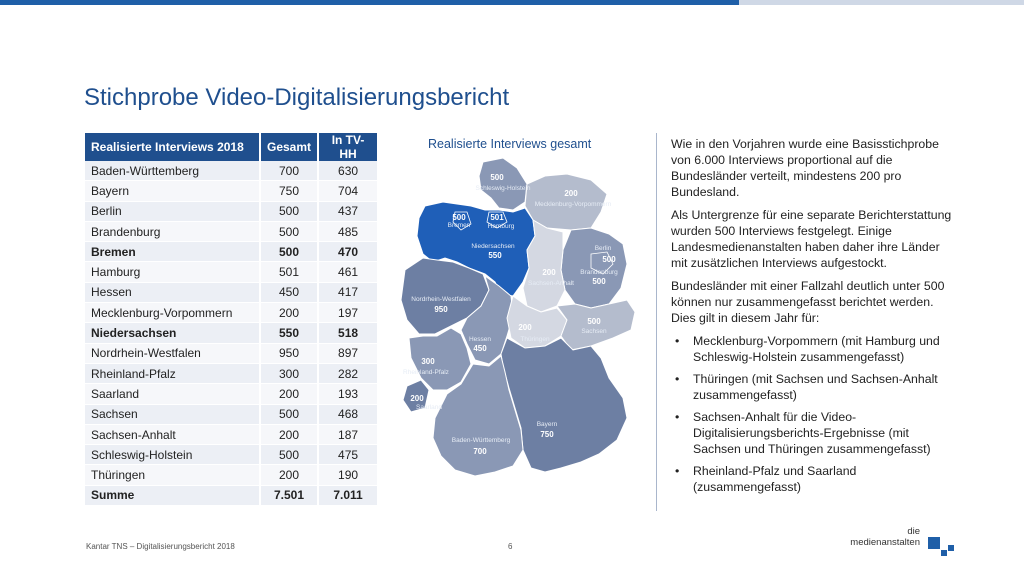  I want to click on label-by-name: Bayern, so click(547, 424).